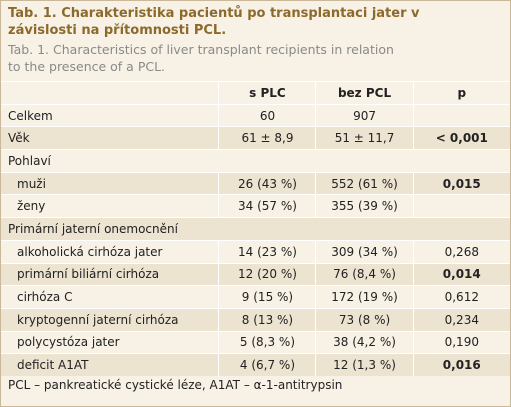  I want to click on cell: 60, so click(267, 115).